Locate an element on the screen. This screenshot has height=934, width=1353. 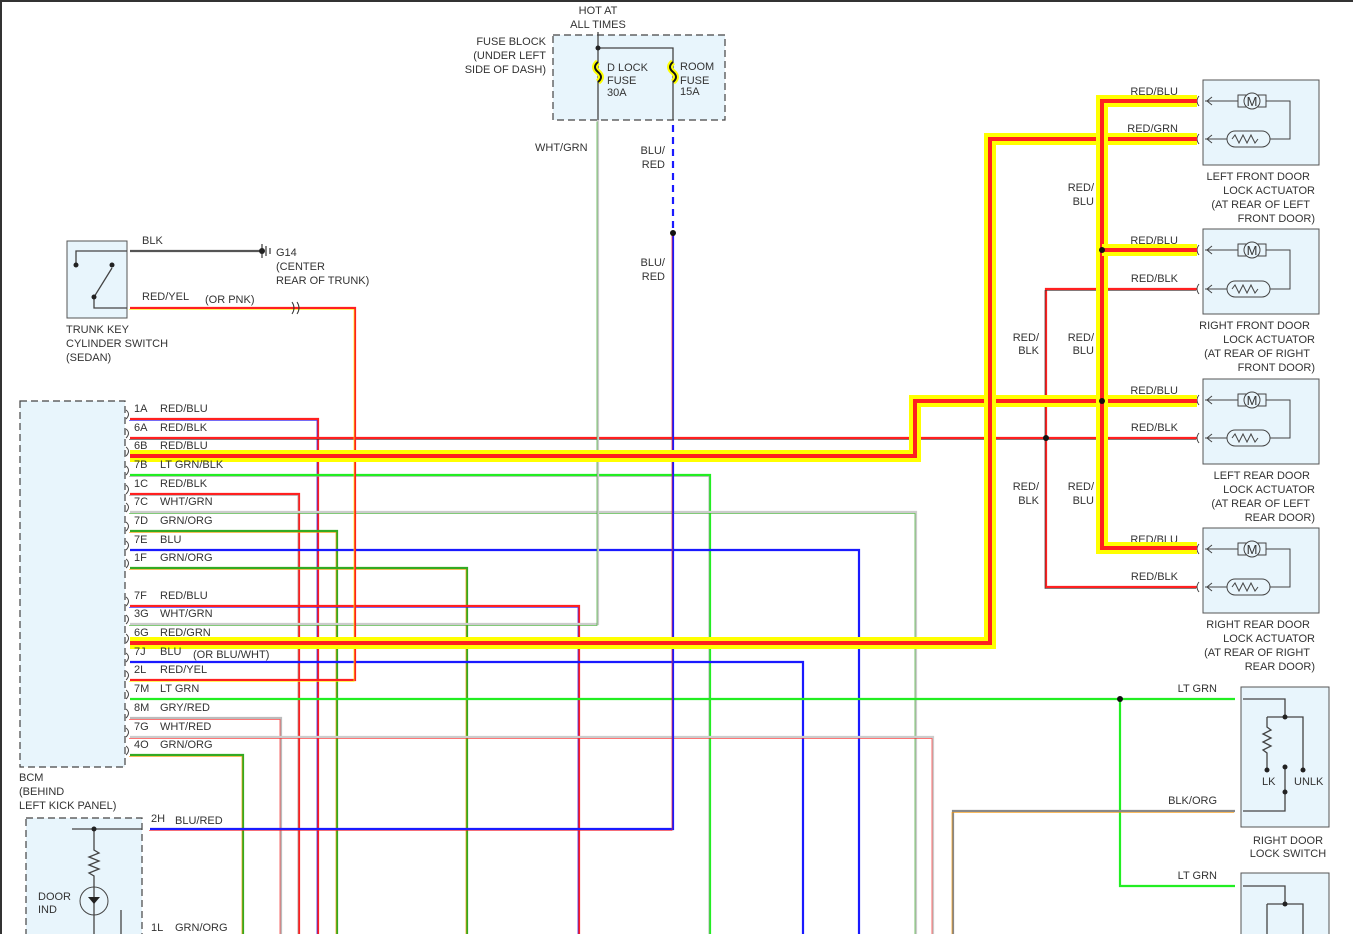
ground-label: REAR OF TRUNK) is located at coordinates (322, 281).